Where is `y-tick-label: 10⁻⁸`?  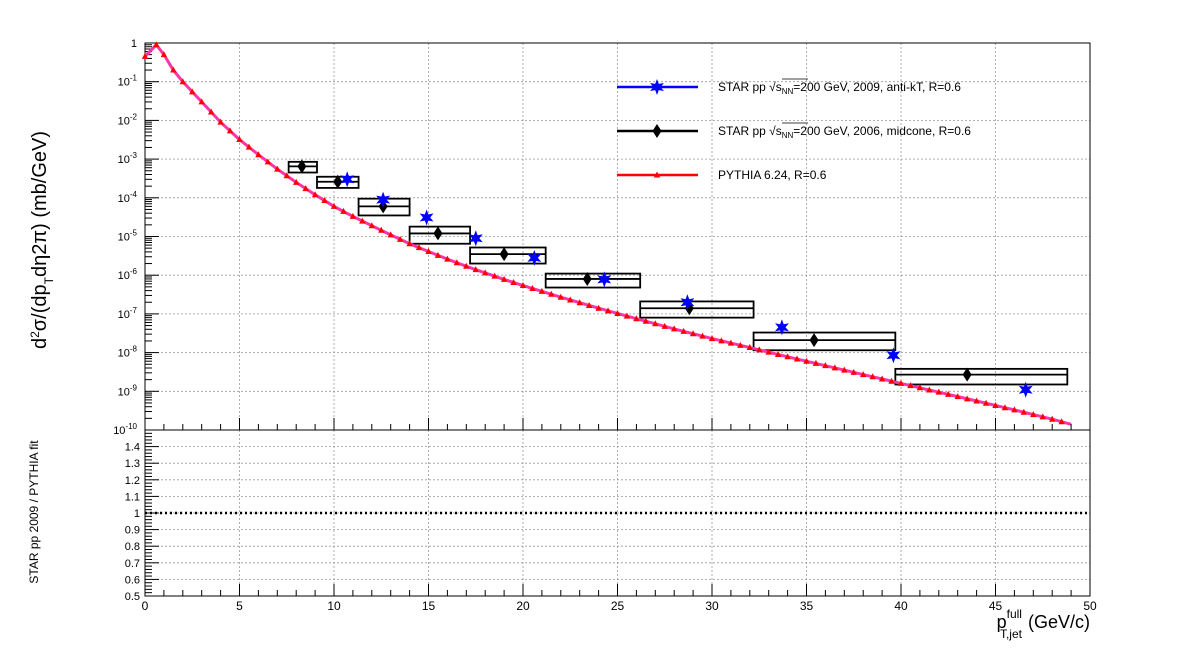
y-tick-label: 10⁻⁸ is located at coordinates (128, 352).